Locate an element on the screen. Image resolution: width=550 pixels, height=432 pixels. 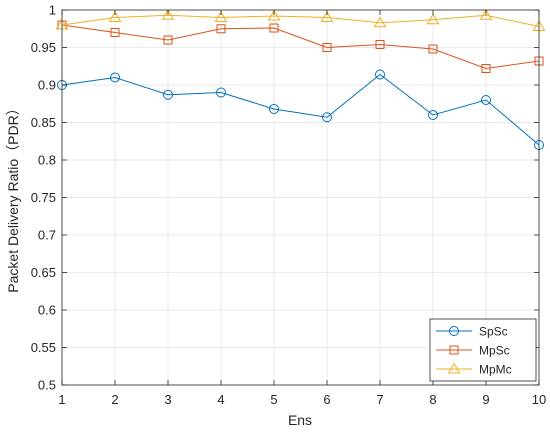
x-axis-label: Ens is located at coordinates (300, 420).